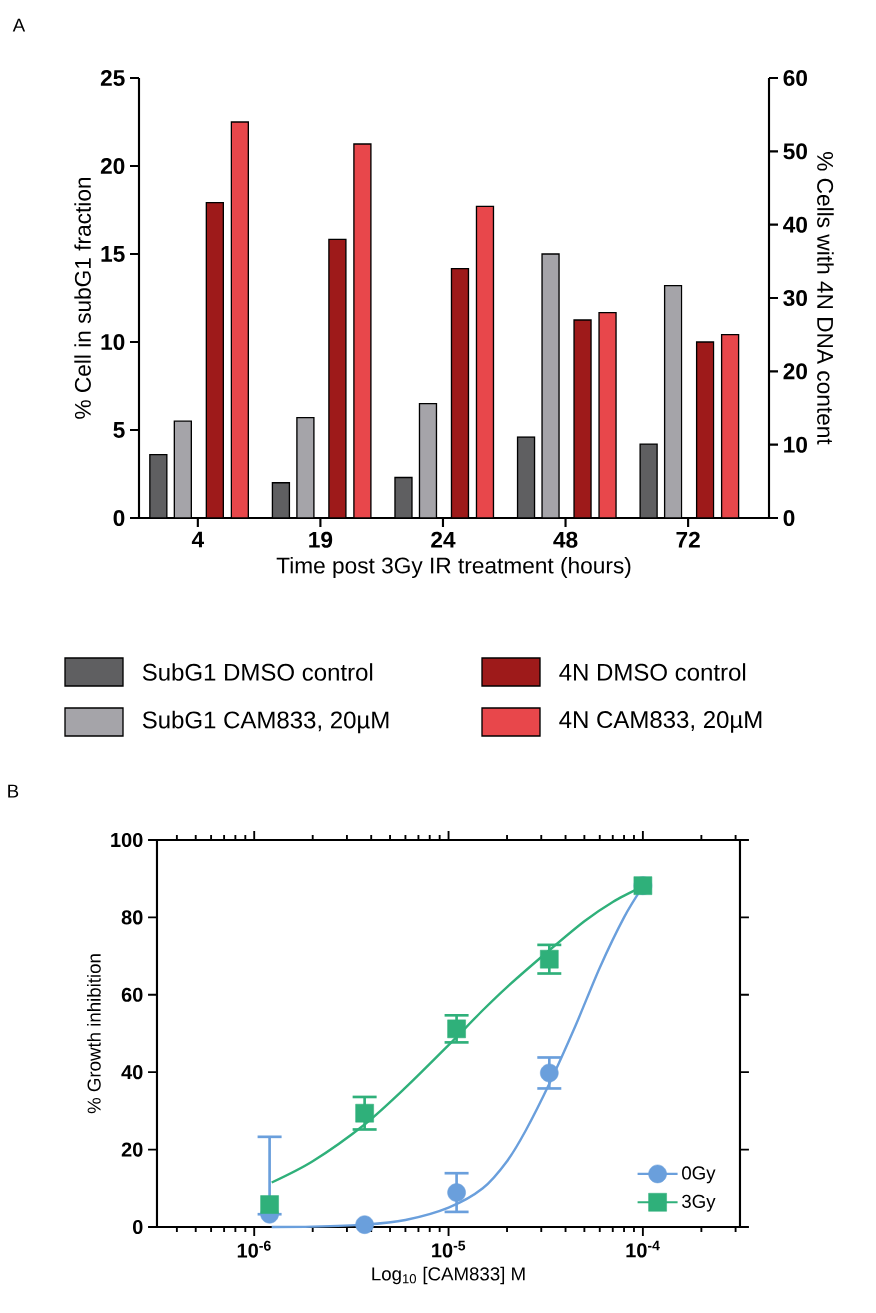 This screenshot has width=876, height=1313. Describe the element at coordinates (789, 518) in the screenshot. I see `y2-tick-label: 0` at that location.